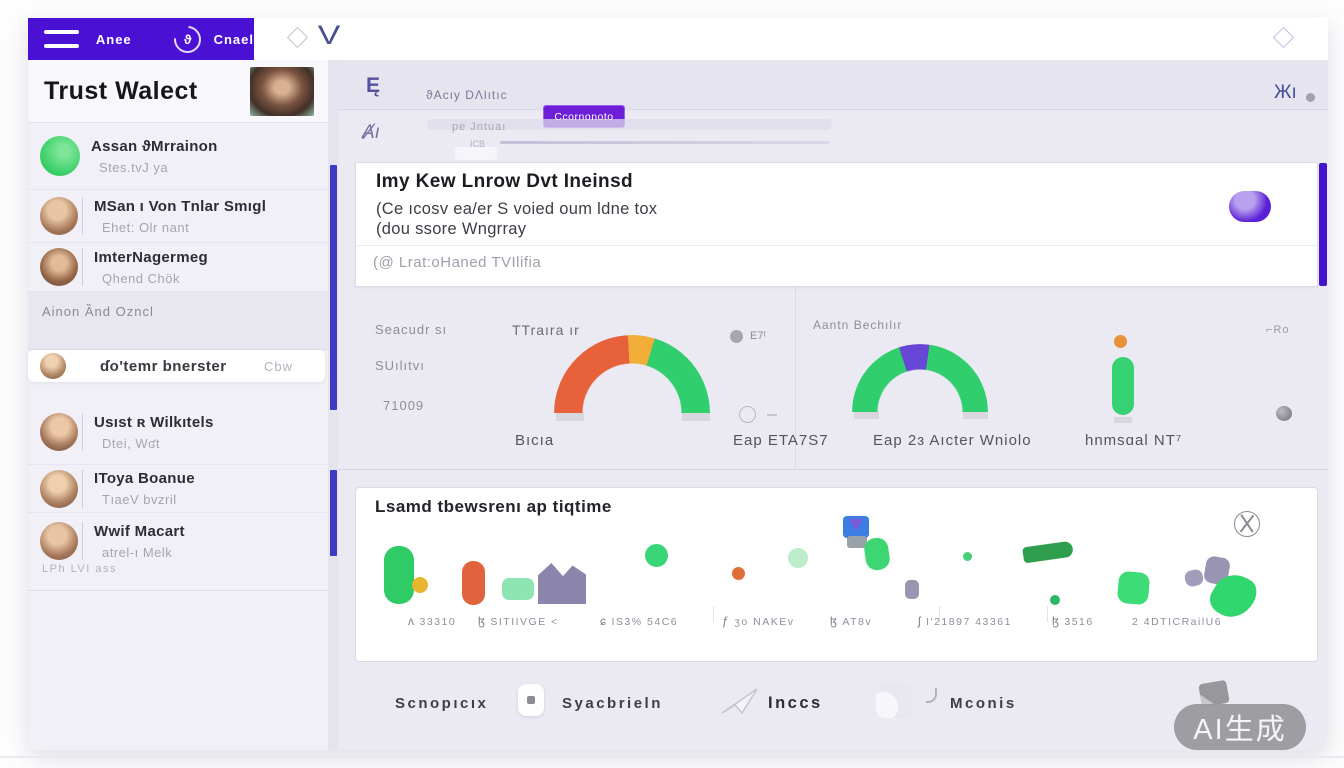  I want to click on main-header, so click(833, 85).